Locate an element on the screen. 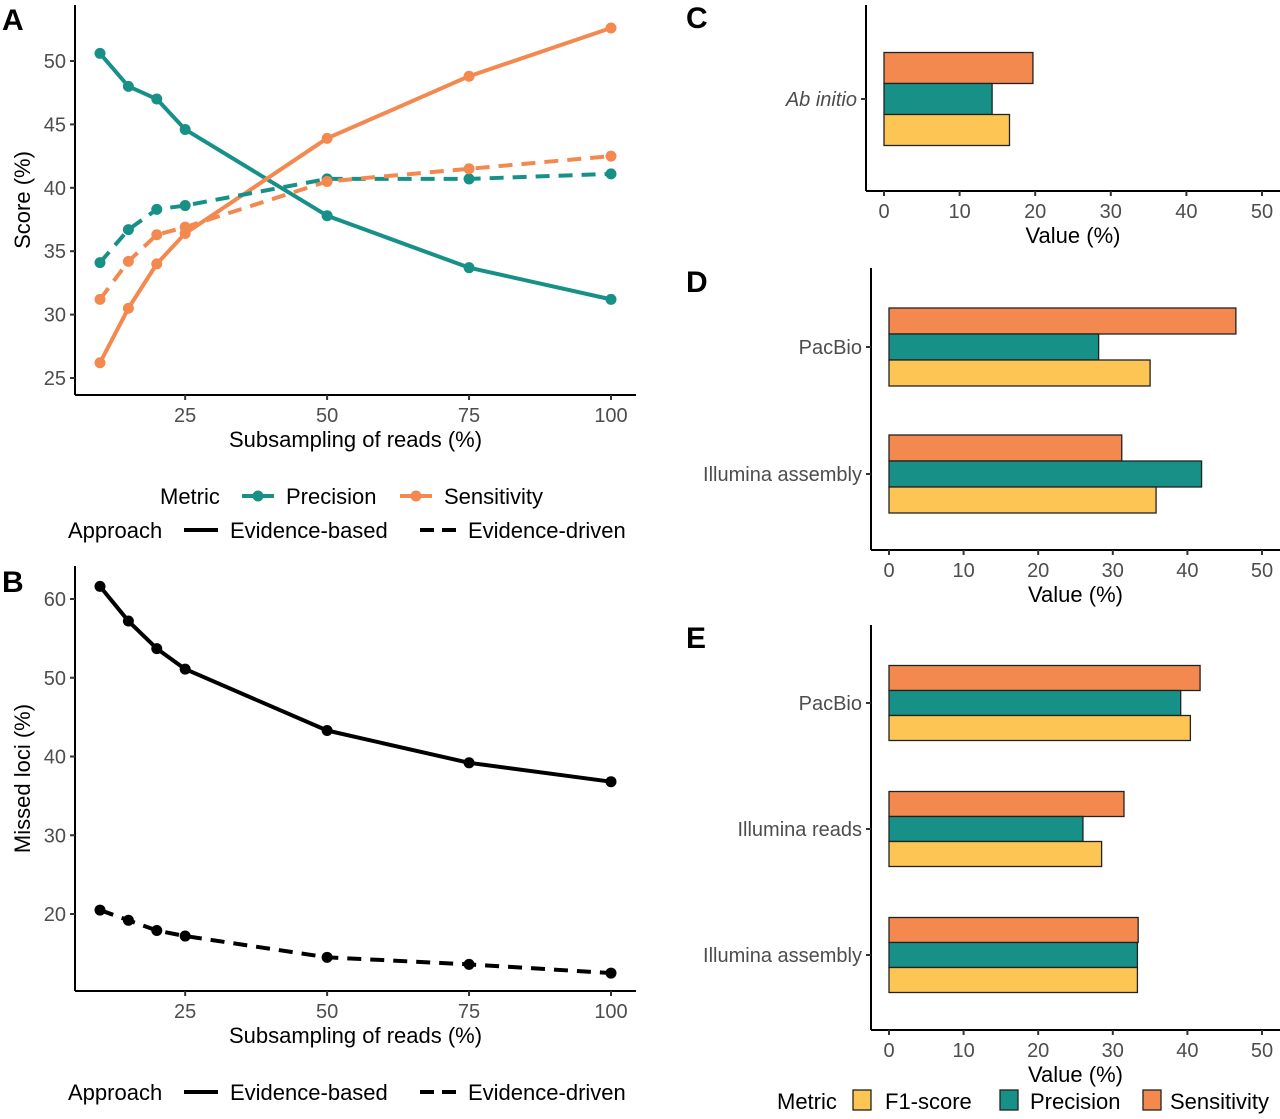 This screenshot has width=1280, height=1119. bar-f1-score-illumina-reads is located at coordinates (995, 854).